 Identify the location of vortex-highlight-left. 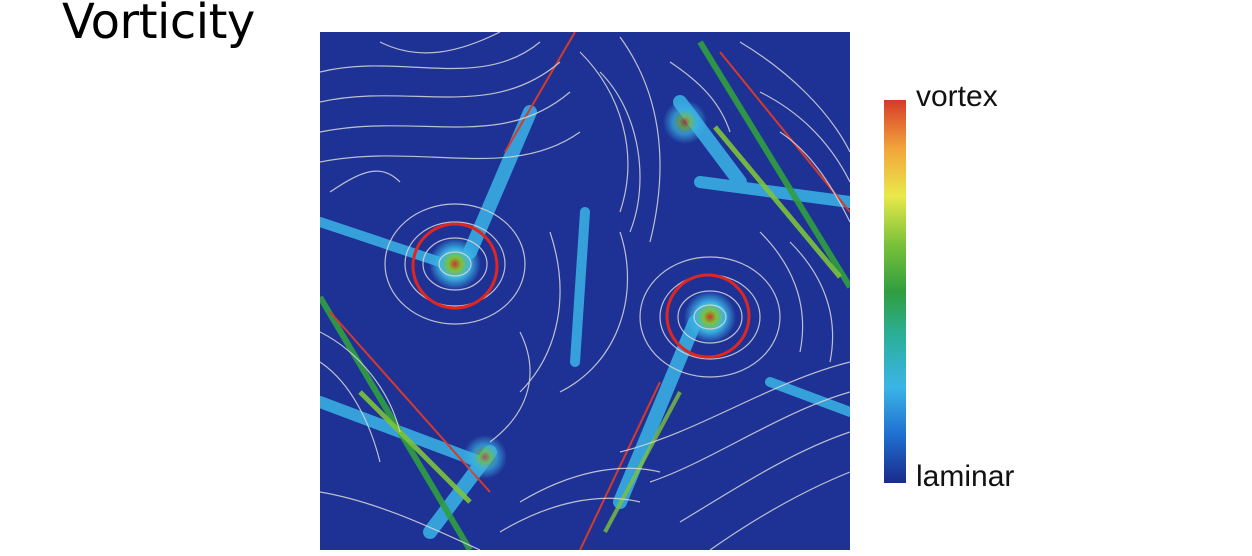
(455, 266).